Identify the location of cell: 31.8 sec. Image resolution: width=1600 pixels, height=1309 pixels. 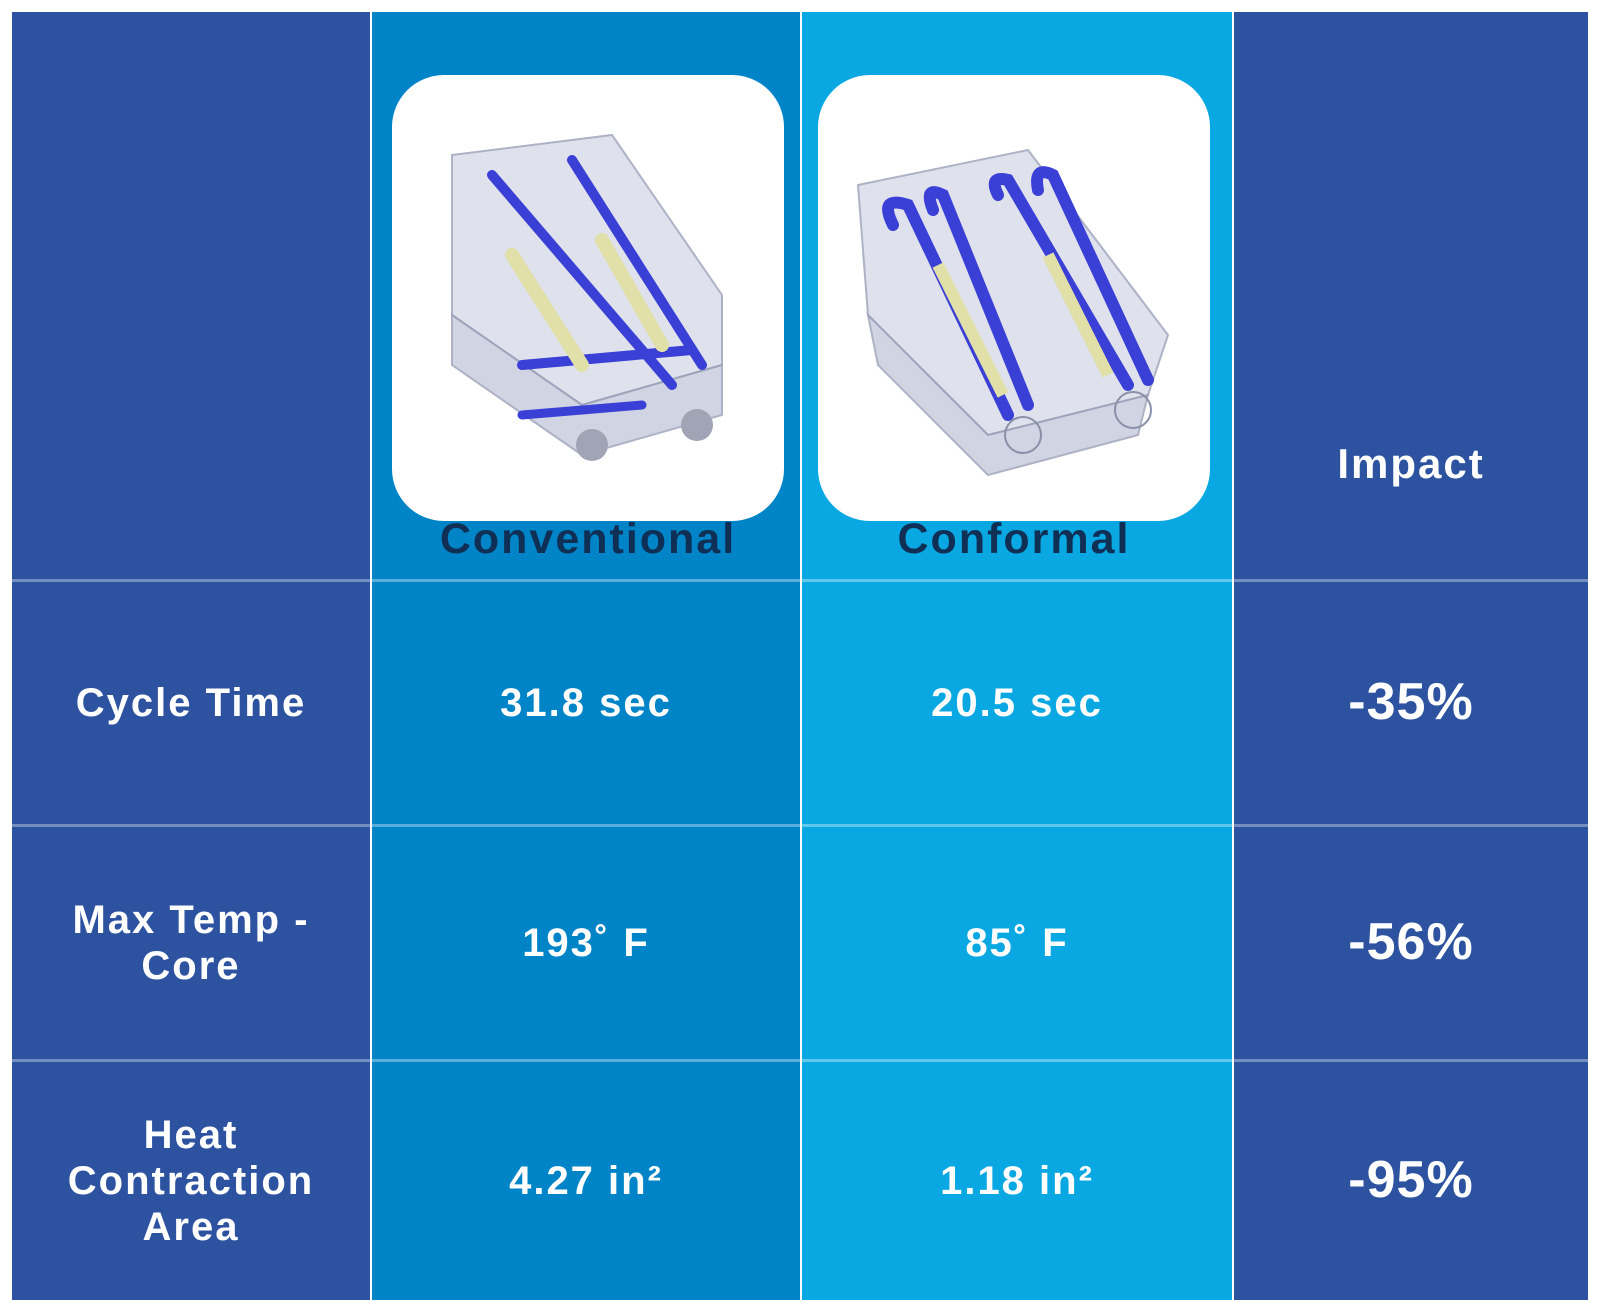
(586, 703).